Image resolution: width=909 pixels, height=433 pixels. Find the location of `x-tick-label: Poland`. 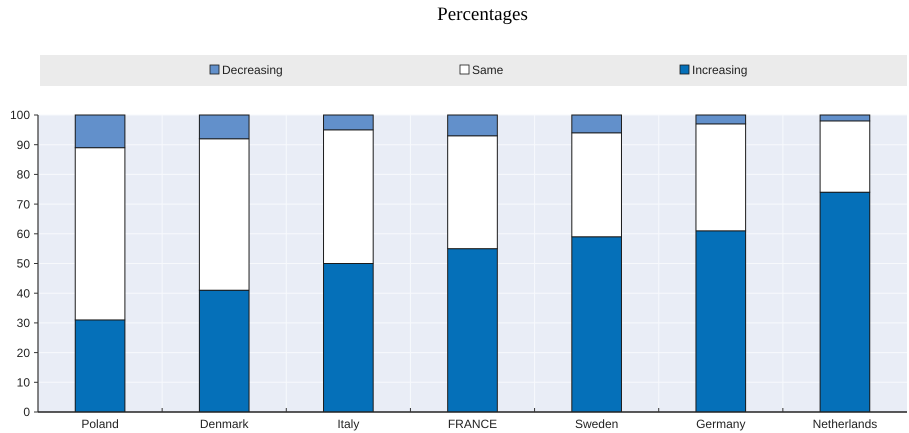

x-tick-label: Poland is located at coordinates (100, 424).